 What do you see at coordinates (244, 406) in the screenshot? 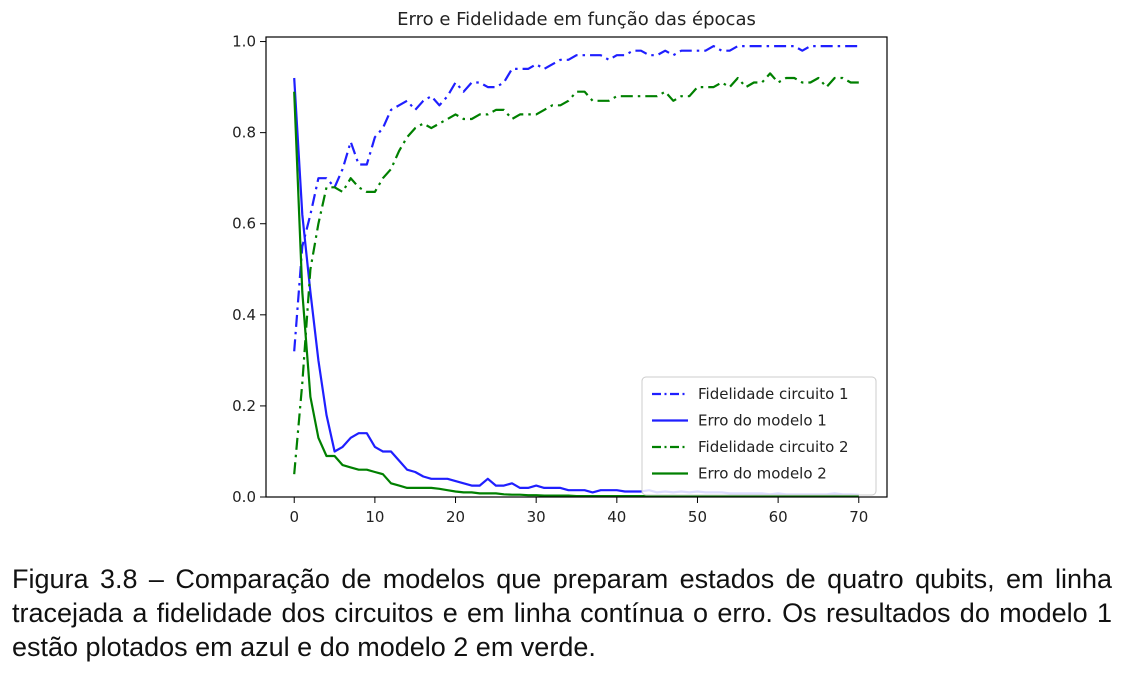
I see `y-tick-label: 0.2` at bounding box center [244, 406].